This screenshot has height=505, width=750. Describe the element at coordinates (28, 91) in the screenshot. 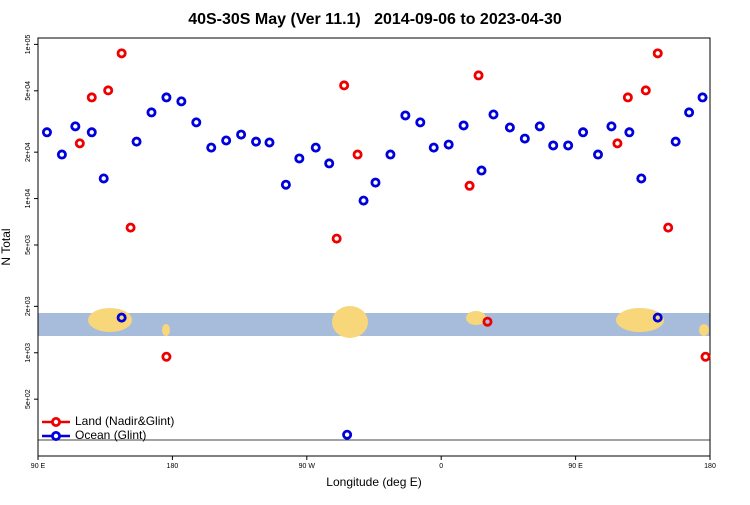

I see `y-tick-label: 5e+04` at that location.